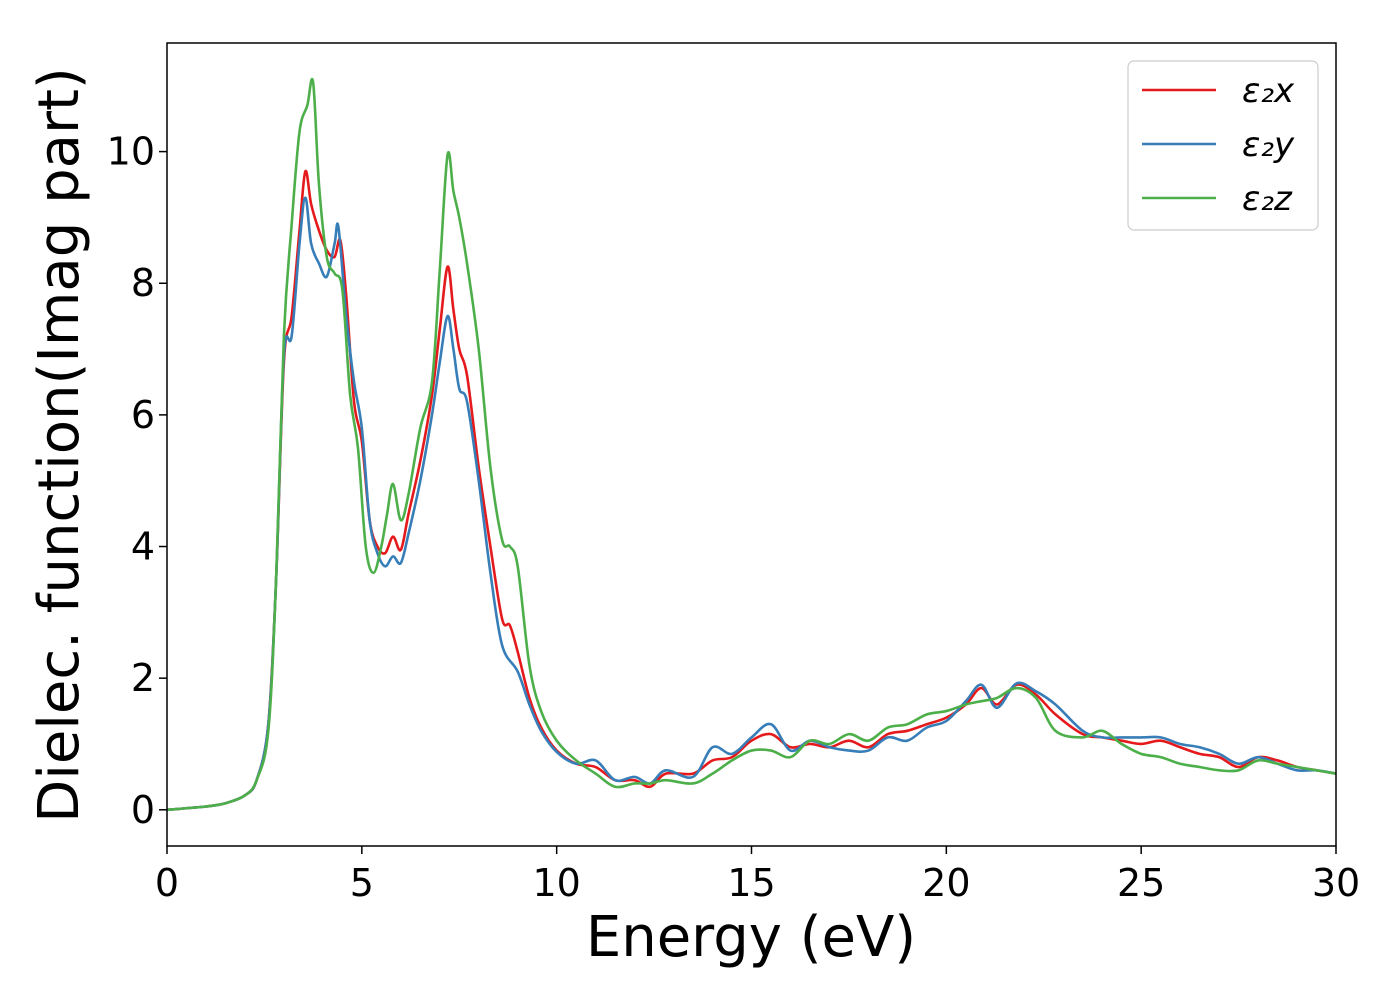 The height and width of the screenshot is (1000, 1400). I want to click on y-tick-label: 0, so click(143, 810).